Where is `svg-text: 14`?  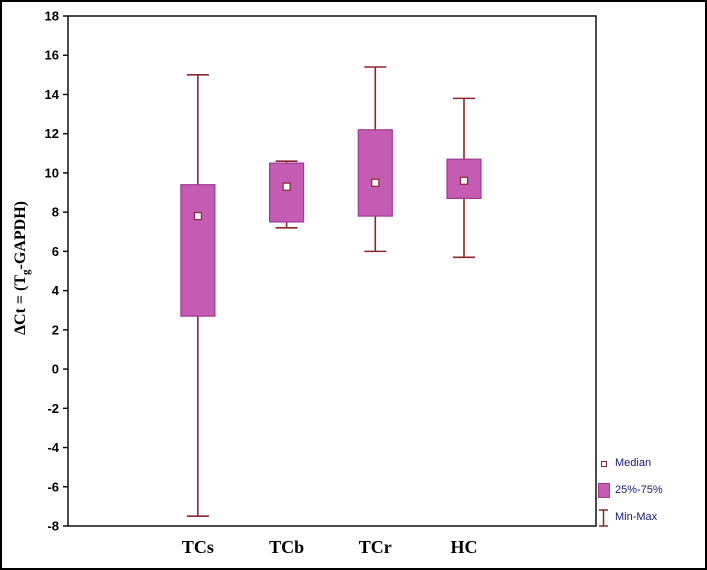 svg-text: 14 is located at coordinates (52, 94).